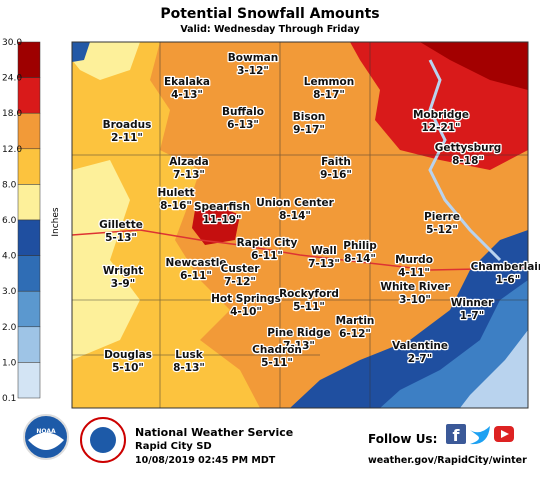 The width and height of the screenshot is (540, 480). I want to click on city-name: Pierre, so click(442, 217).